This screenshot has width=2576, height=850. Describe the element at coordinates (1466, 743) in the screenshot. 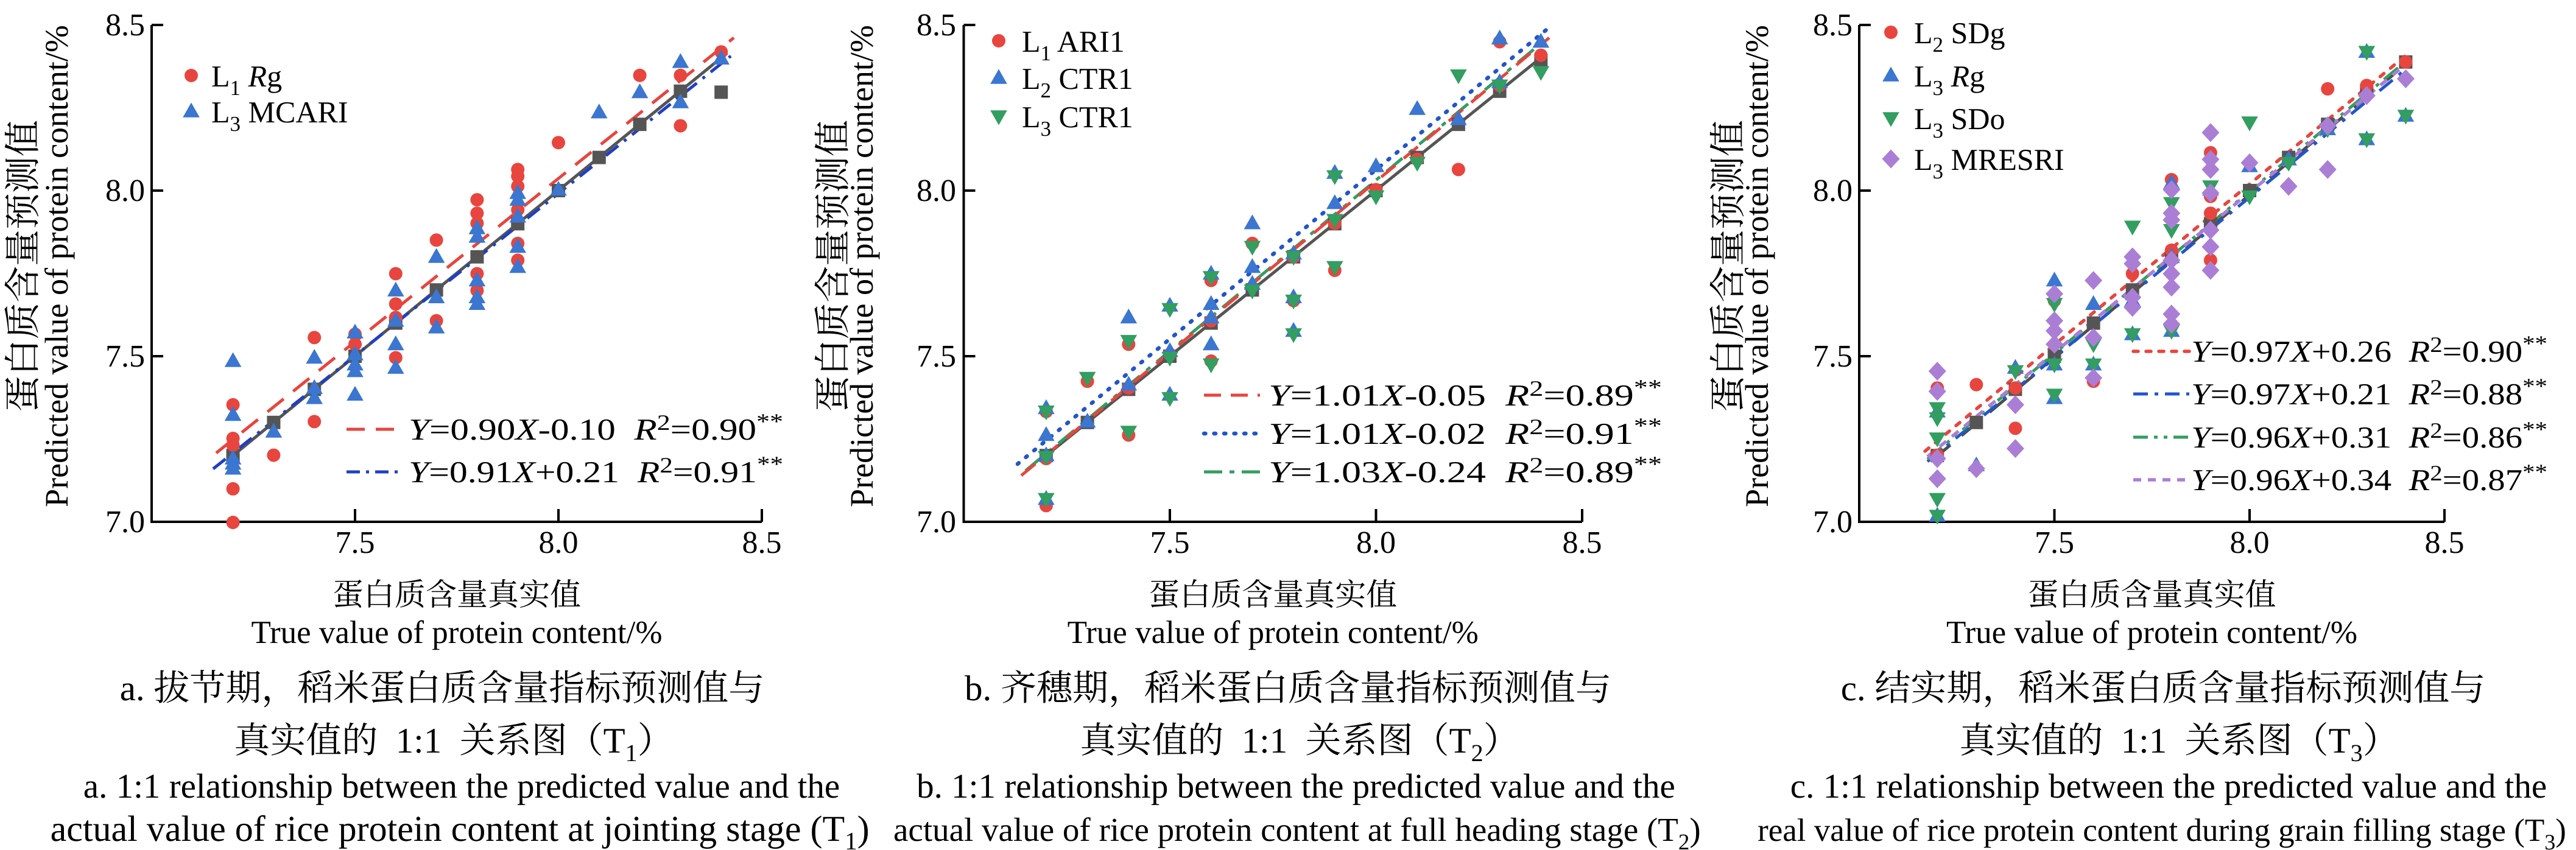

I see `svg-text: T2` at that location.